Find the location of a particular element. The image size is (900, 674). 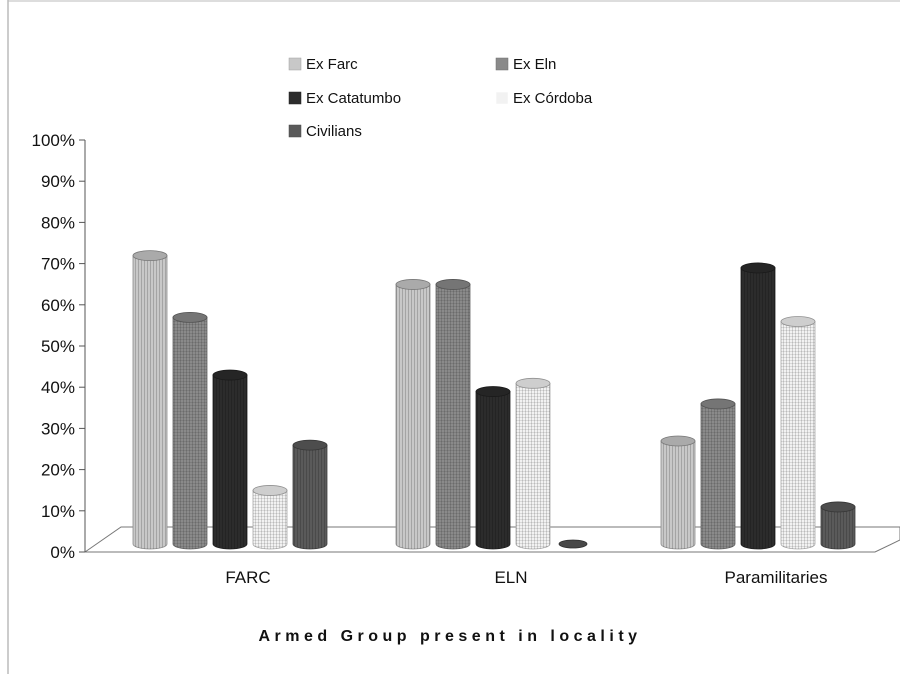

x-category-label: Paramilitaries is located at coordinates (776, 577).